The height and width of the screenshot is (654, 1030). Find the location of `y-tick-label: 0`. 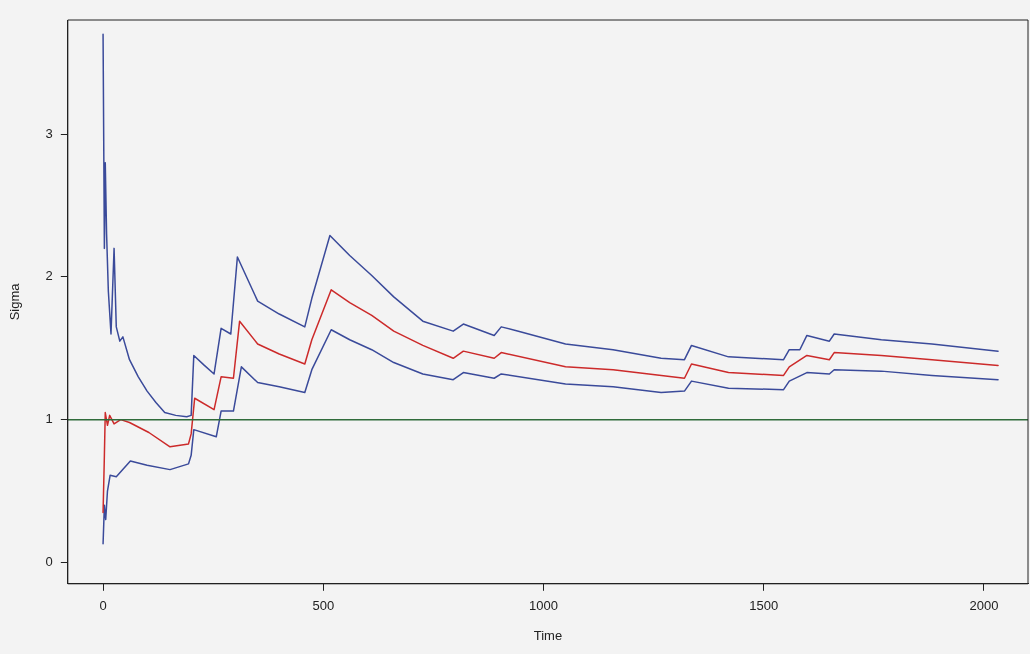

y-tick-label: 0 is located at coordinates (49, 561).